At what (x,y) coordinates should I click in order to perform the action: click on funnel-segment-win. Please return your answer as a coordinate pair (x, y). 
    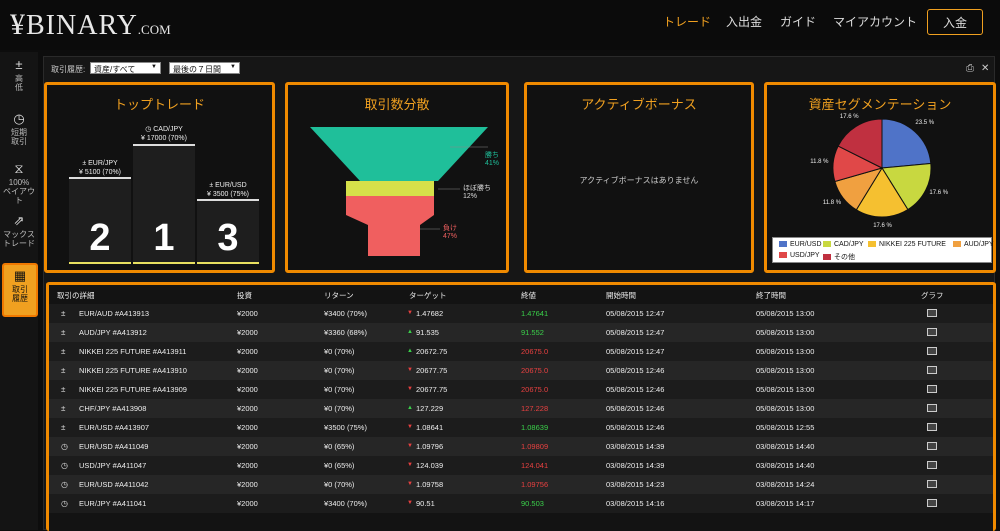
    Looking at the image, I should click on (399, 154).